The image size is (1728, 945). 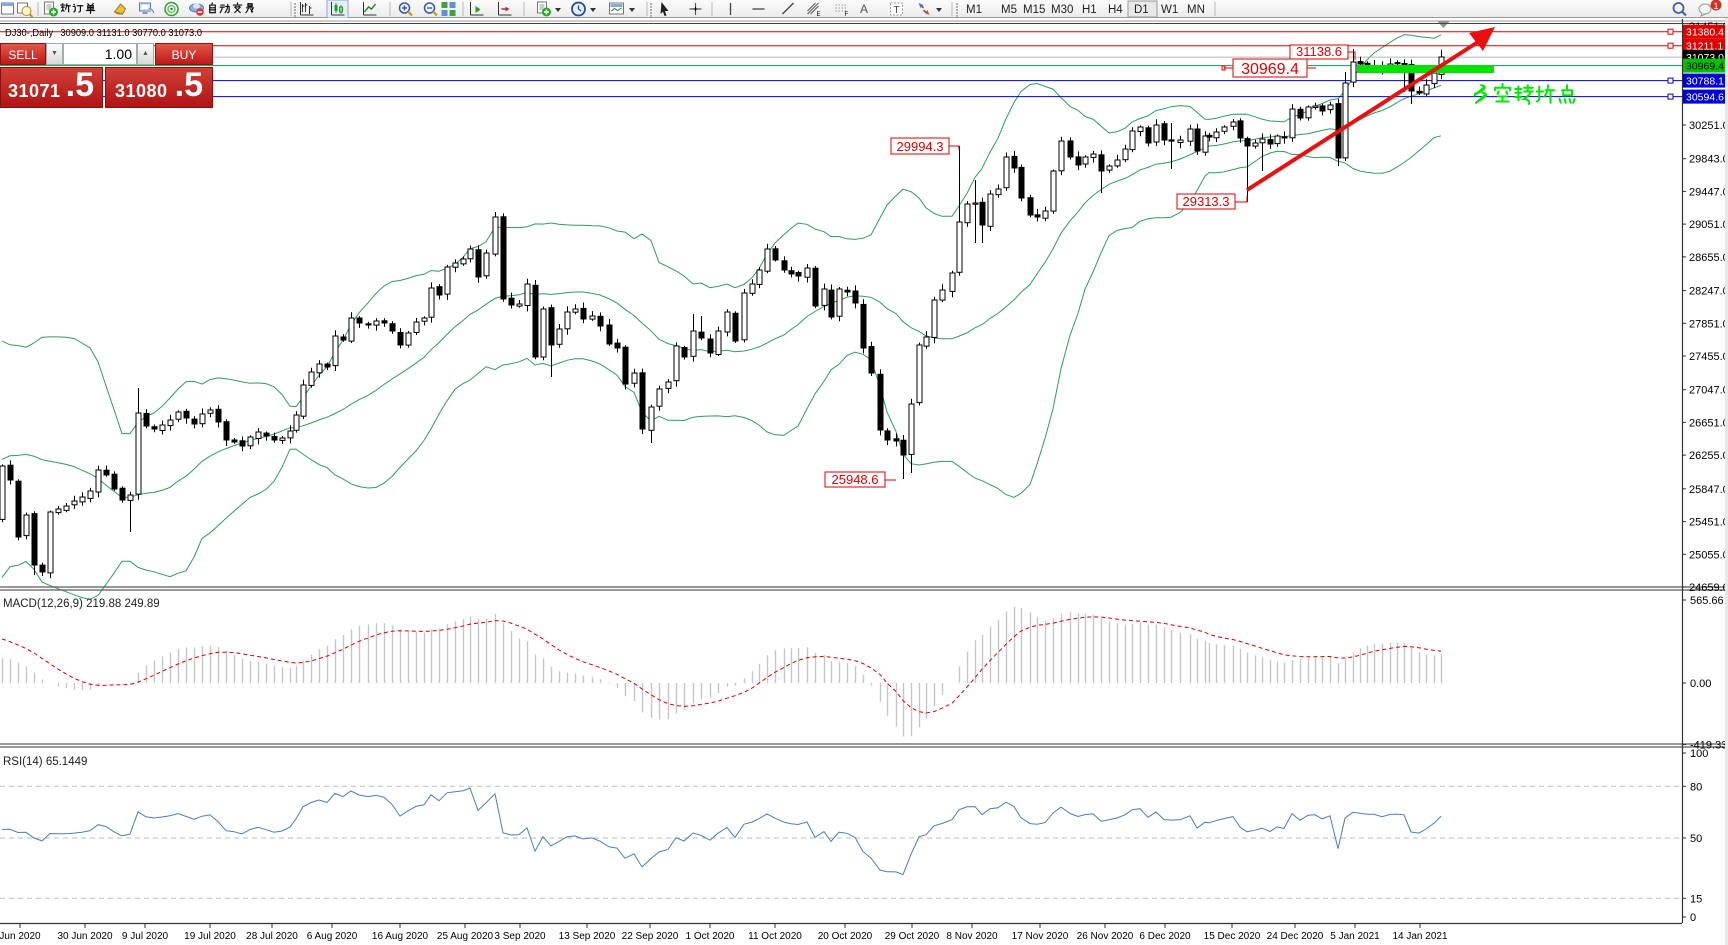 I want to click on svg-text: 1 Oct 2020, so click(x=710, y=936).